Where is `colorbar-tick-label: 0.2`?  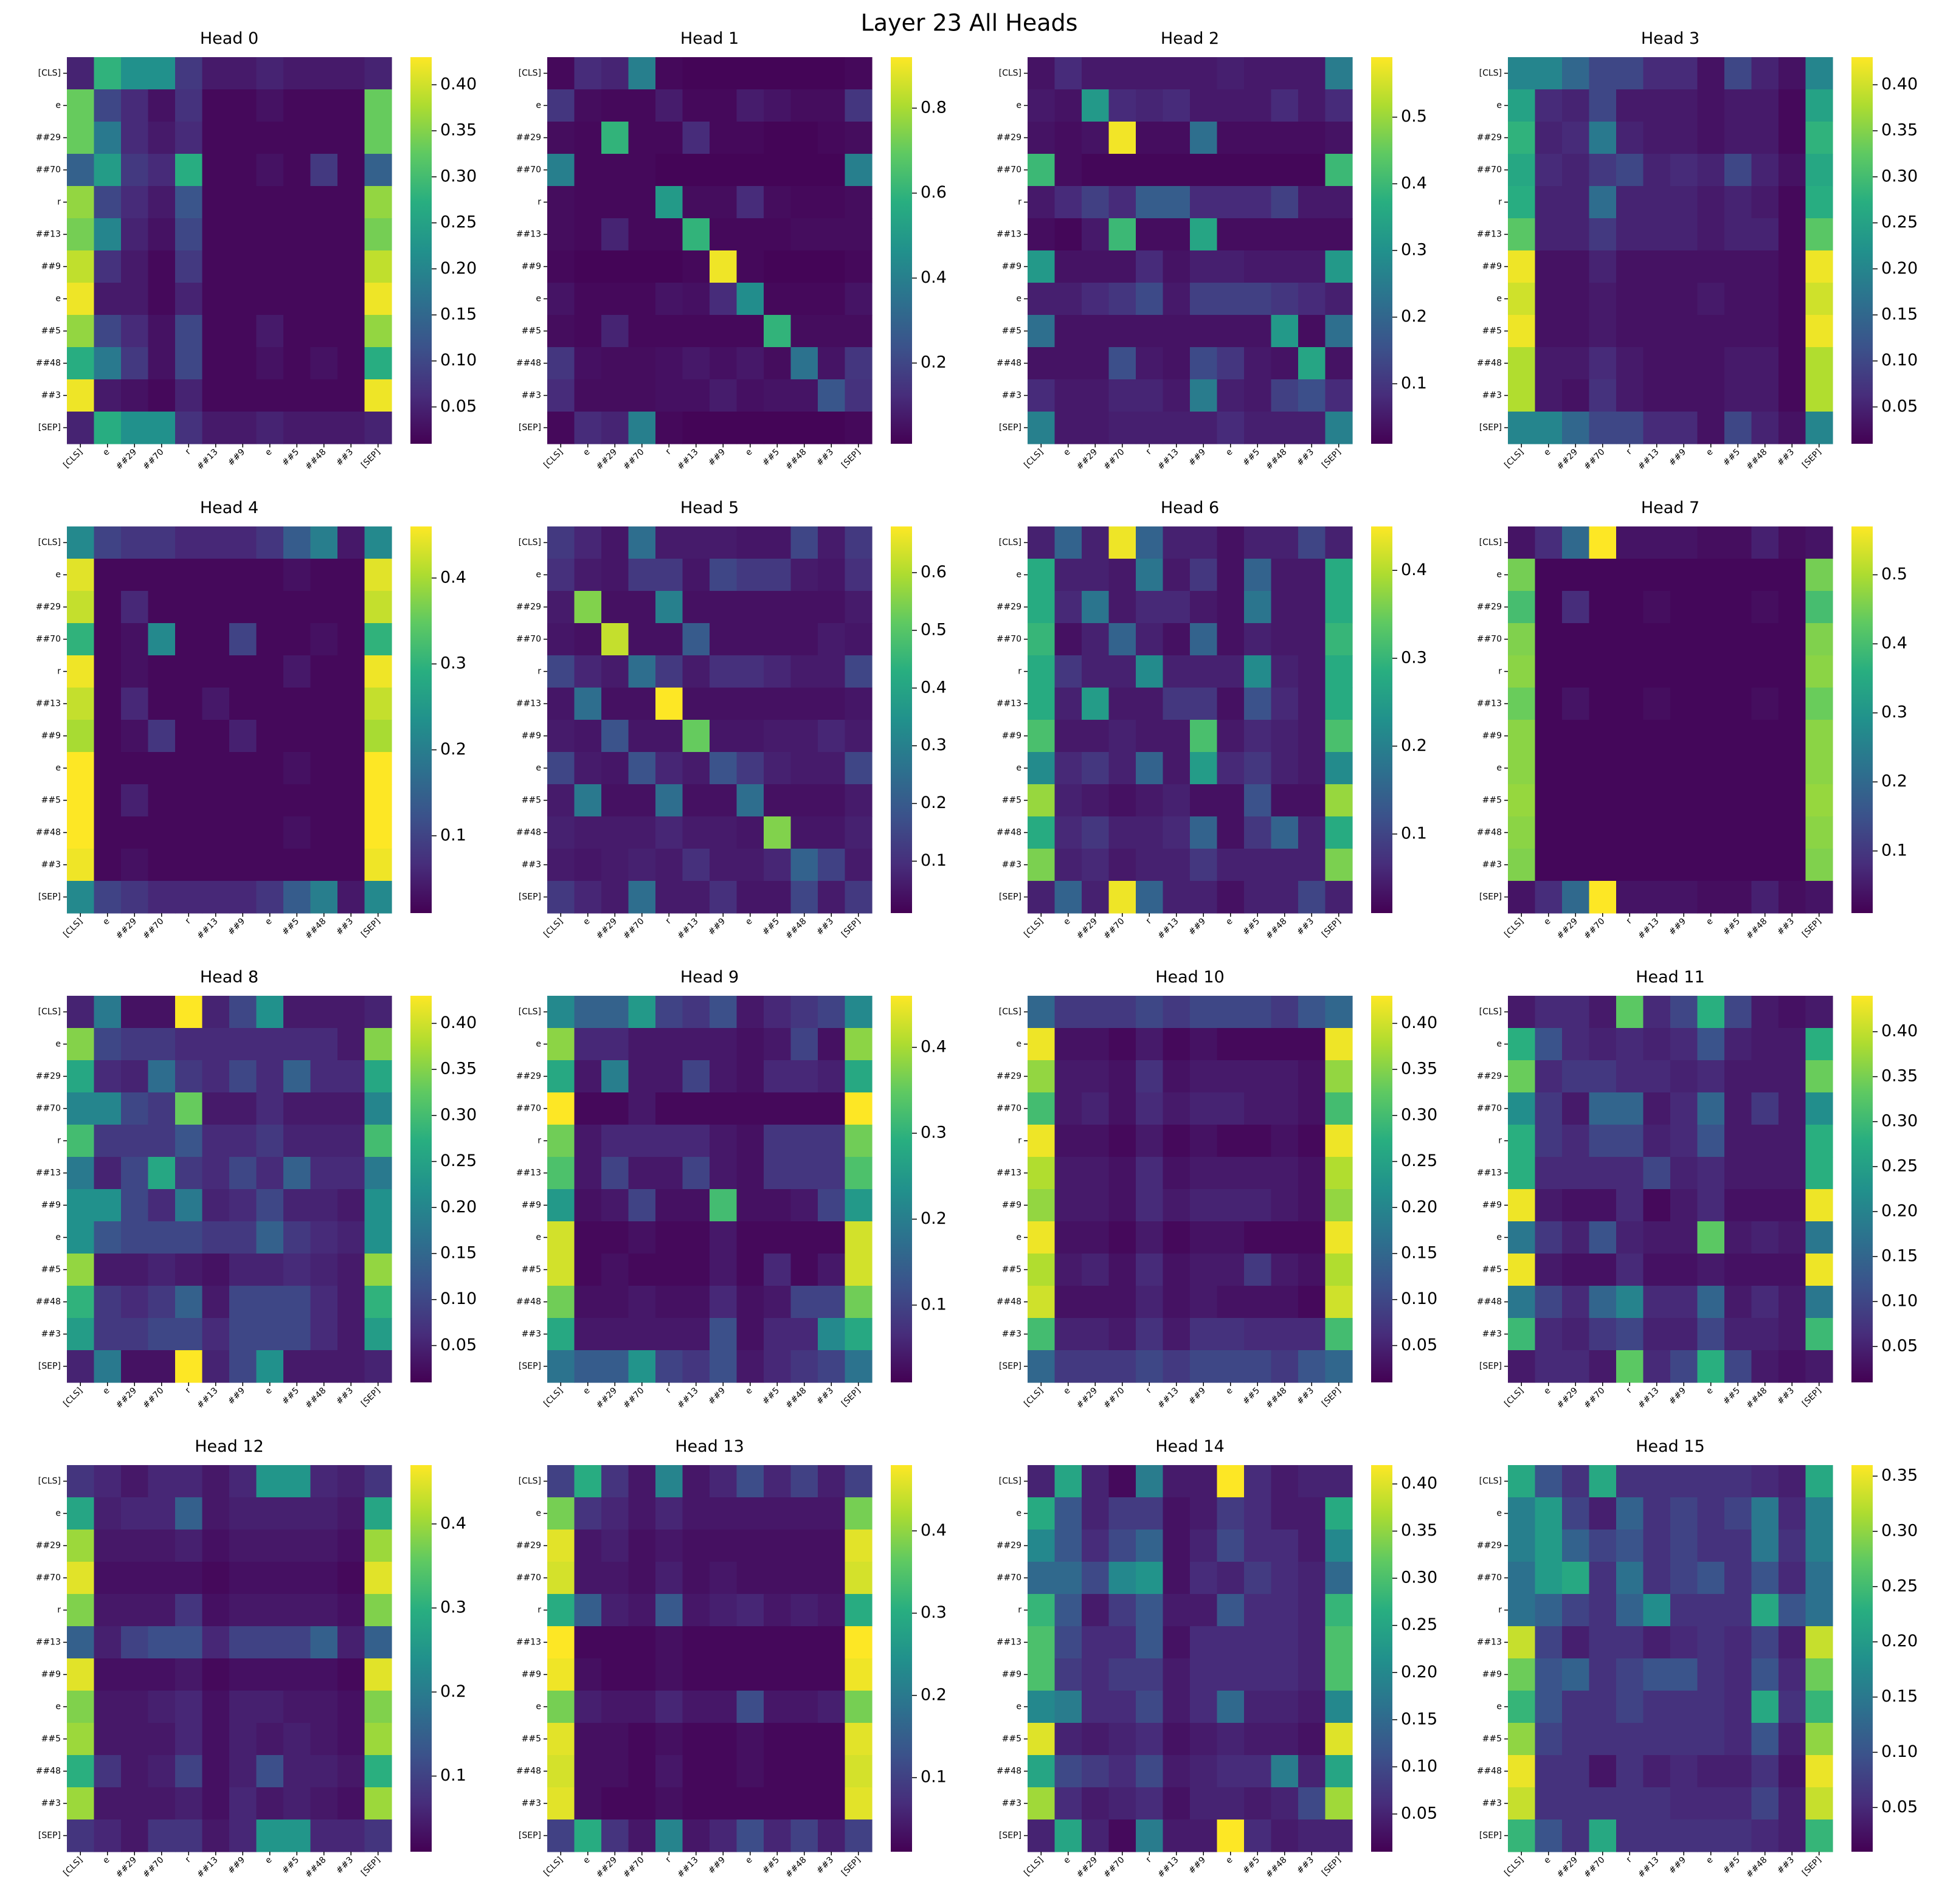
colorbar-tick-label: 0.2 is located at coordinates (1414, 316).